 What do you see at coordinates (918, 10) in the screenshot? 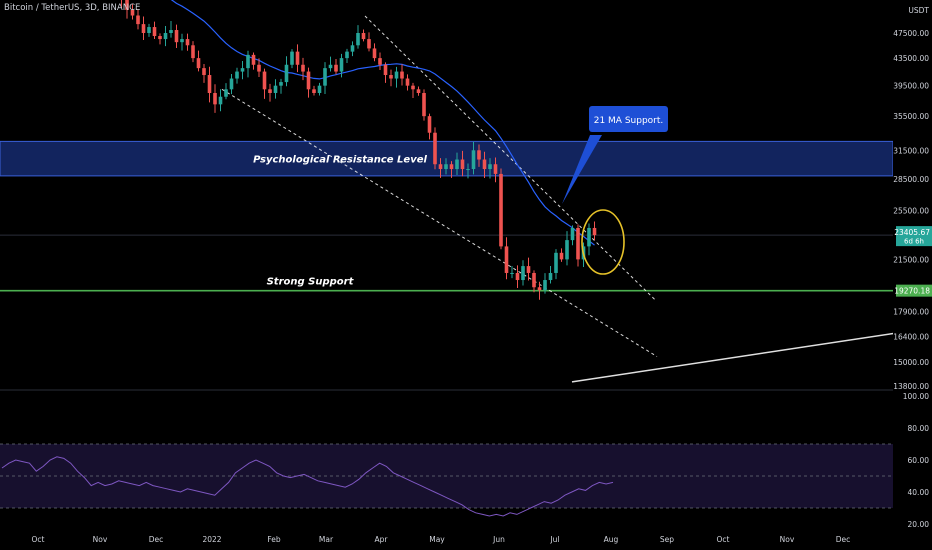
I see `price-unit-label: USDT` at bounding box center [918, 10].